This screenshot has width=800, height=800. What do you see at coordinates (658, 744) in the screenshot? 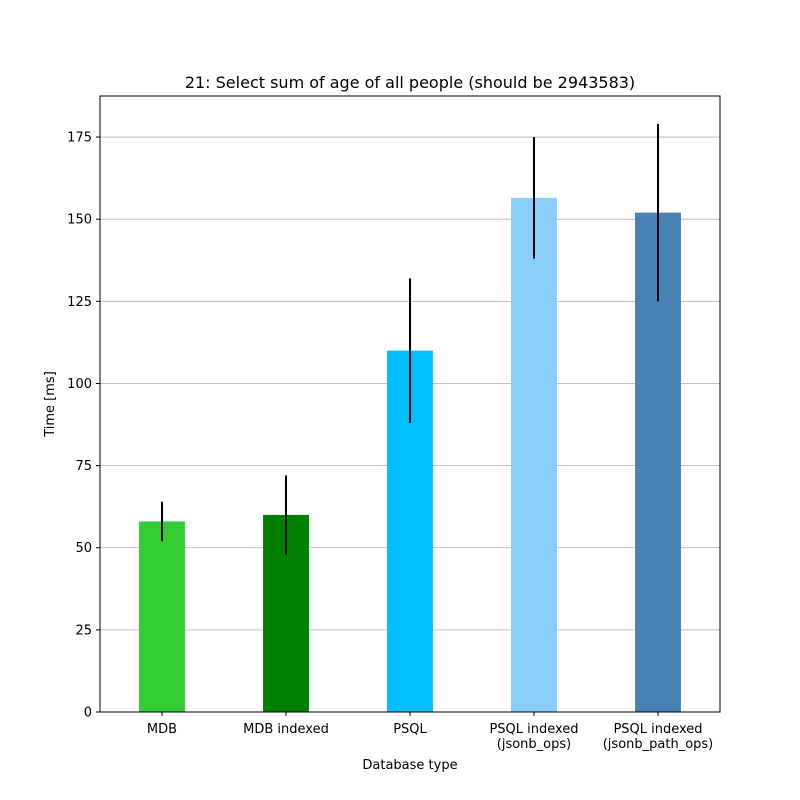
I see `x-tick-label: (jsonb_path_ops)` at bounding box center [658, 744].